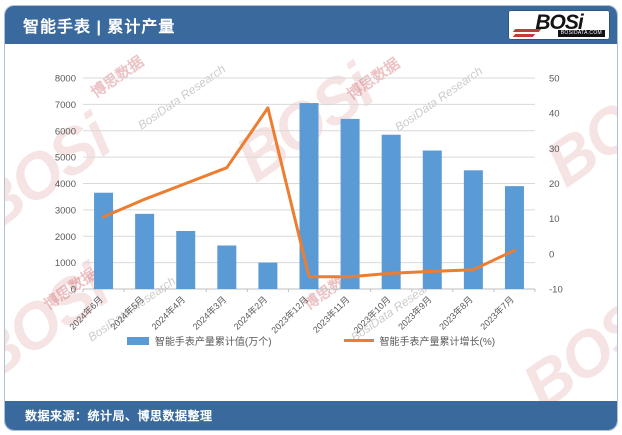  I want to click on x-axis-label: 2024年6月, so click(86, 313).